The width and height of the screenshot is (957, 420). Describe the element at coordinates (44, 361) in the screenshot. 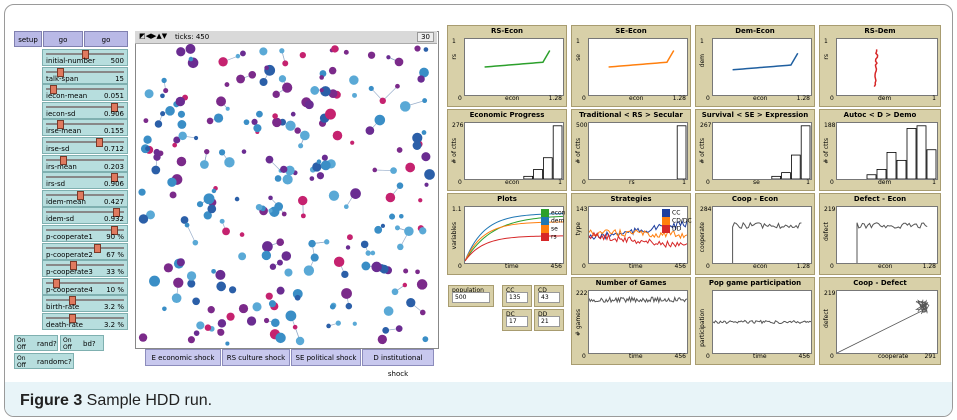

I see `randomc-switch: On Off randomc?` at that location.